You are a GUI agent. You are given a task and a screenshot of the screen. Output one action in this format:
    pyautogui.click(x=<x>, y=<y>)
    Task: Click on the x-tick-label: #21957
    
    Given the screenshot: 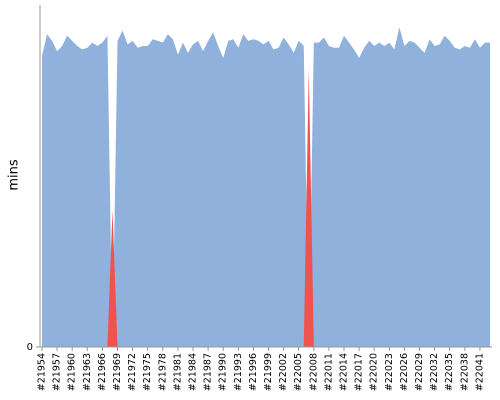 What is the action you would take?
    pyautogui.click(x=57, y=372)
    